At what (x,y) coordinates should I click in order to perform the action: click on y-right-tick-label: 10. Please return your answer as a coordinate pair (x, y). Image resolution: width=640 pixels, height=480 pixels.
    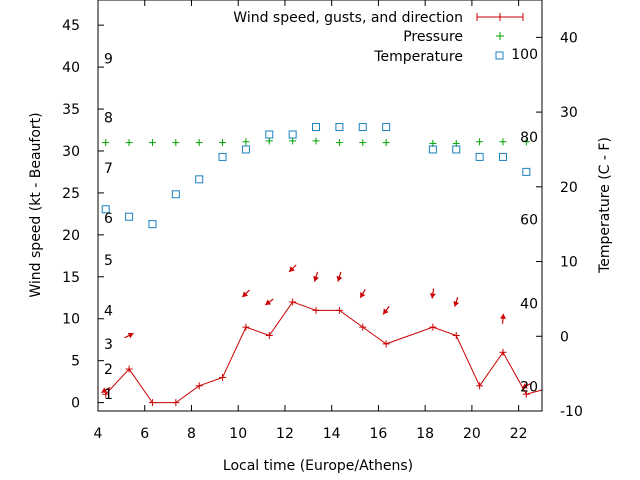
    Looking at the image, I should click on (569, 263).